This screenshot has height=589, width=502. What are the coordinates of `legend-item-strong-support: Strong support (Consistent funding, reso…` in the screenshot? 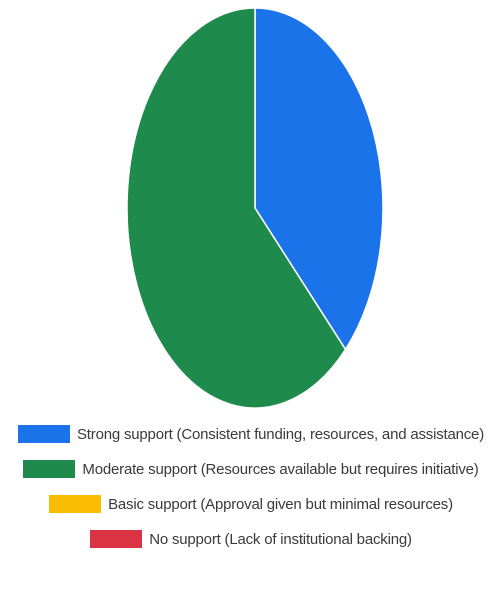 It's located at (251, 434).